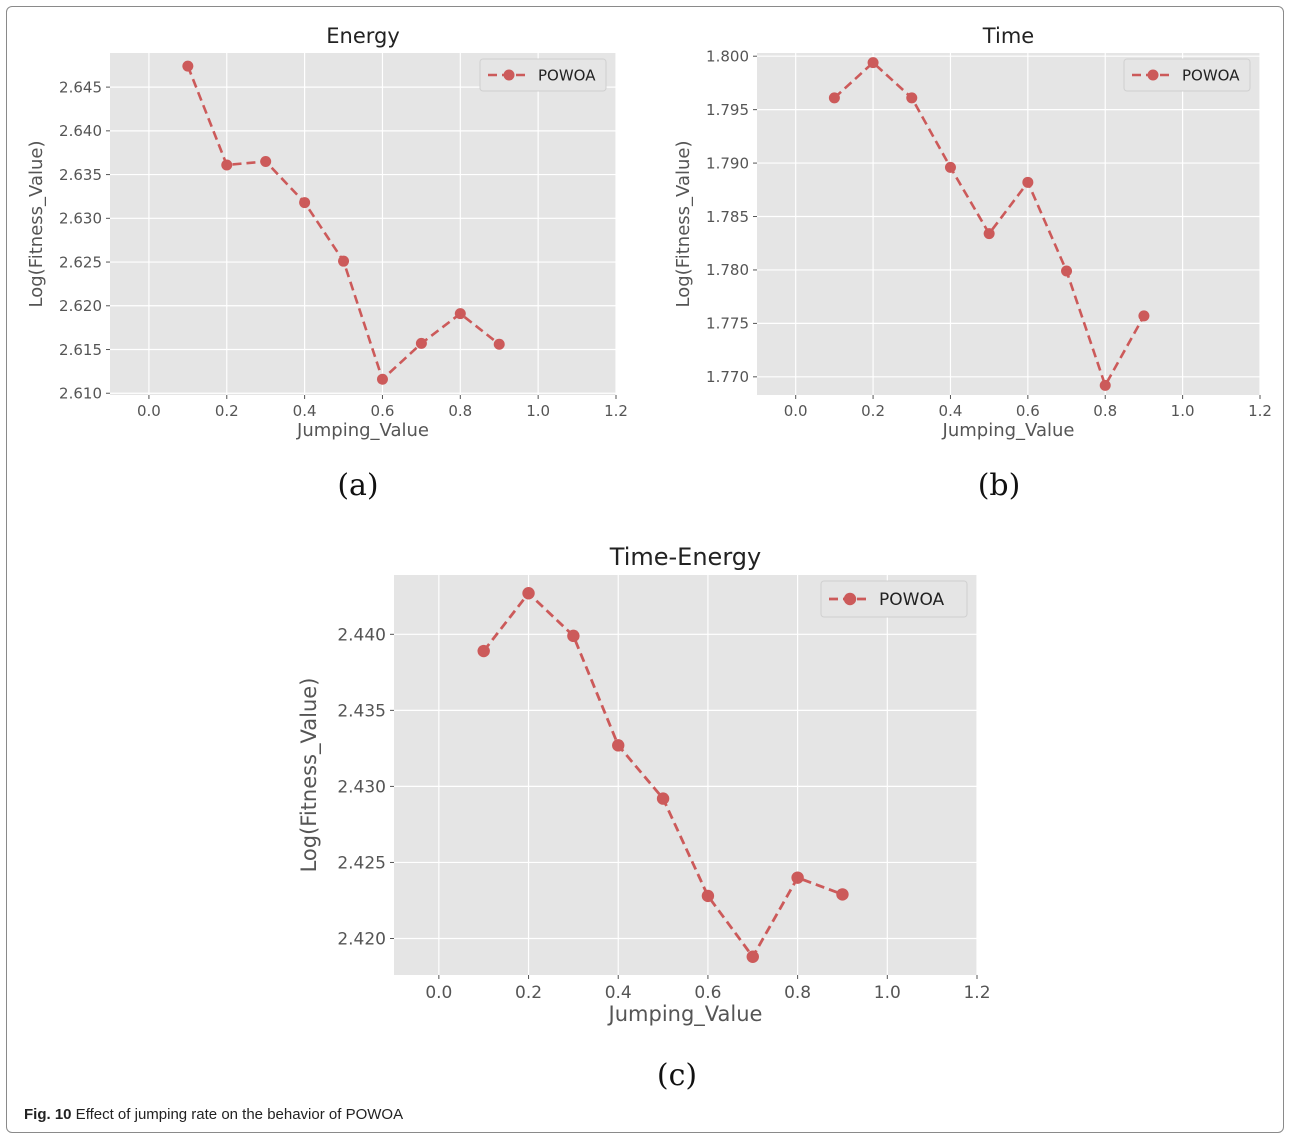 Image resolution: width=1292 pixels, height=1140 pixels. I want to click on y-tick-label: 2.630, so click(80, 219).